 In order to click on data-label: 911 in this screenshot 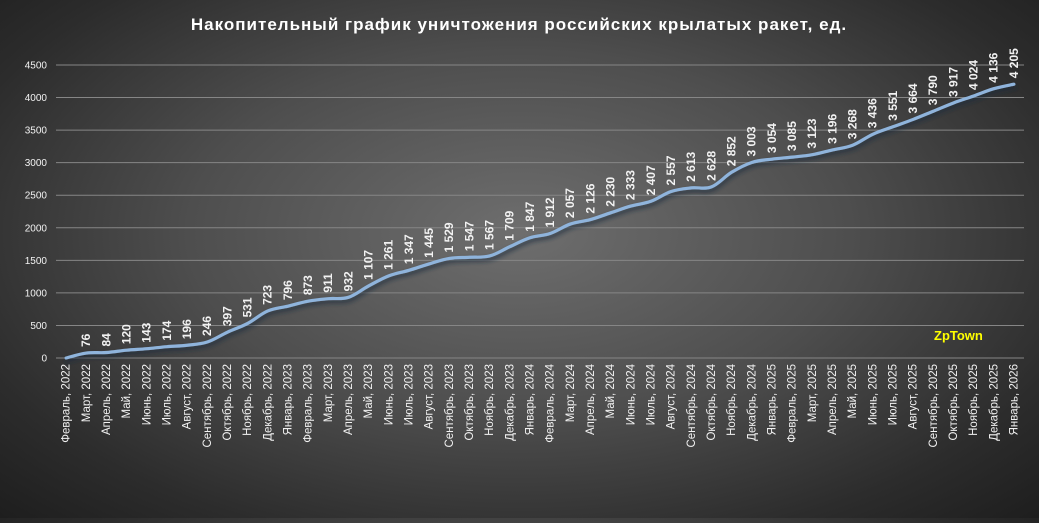, I will do `click(328, 283)`.